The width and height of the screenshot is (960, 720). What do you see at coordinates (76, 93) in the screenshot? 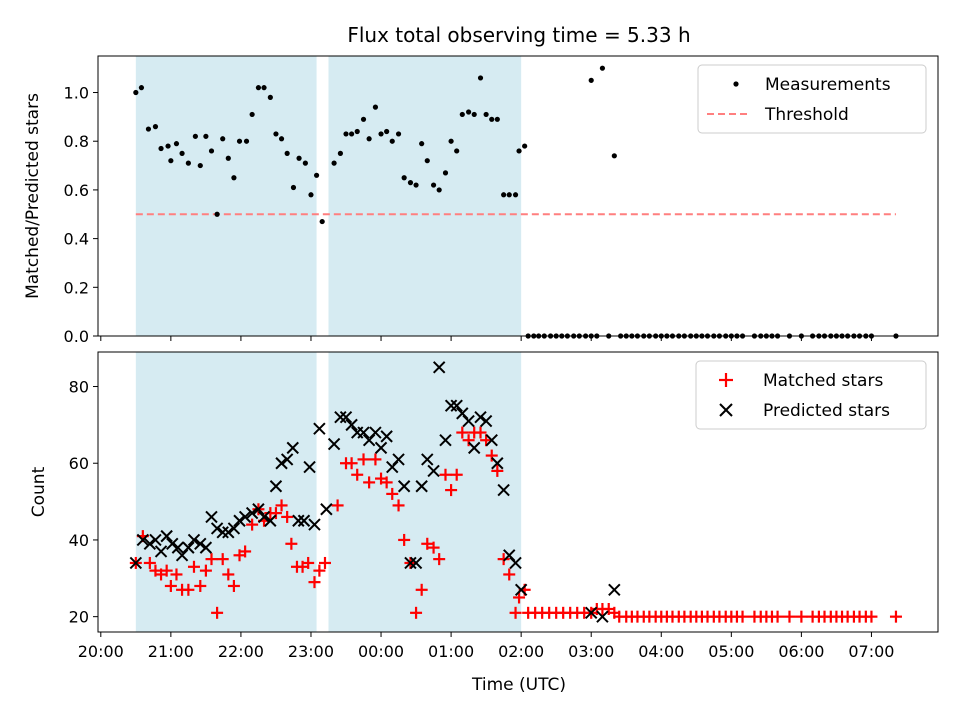
I see `y-tick-label: 1.0` at bounding box center [76, 93].